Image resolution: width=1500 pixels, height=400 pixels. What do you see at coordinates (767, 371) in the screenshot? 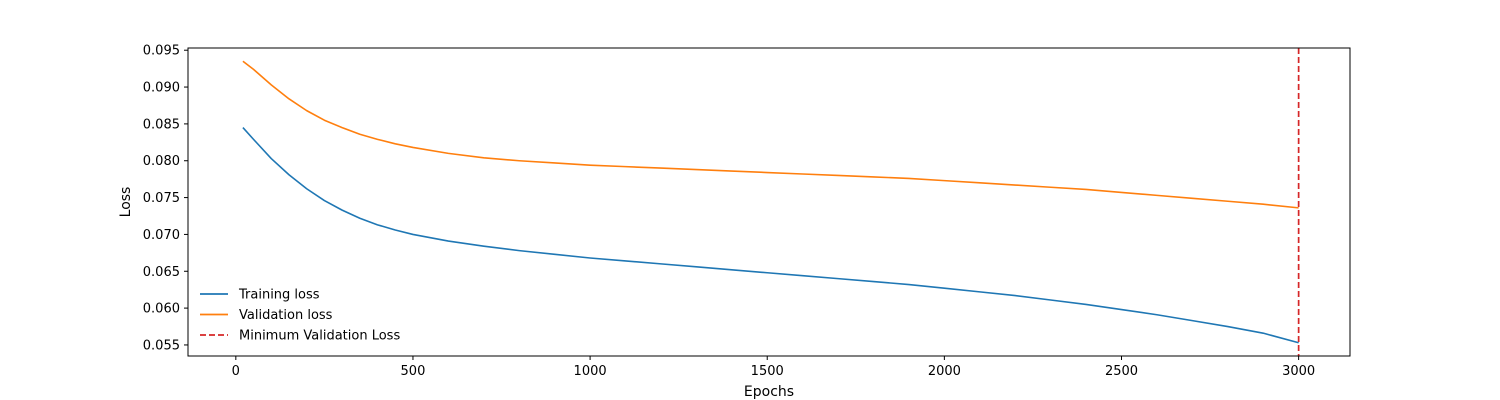
I see `x-tick-label: 1500` at bounding box center [767, 371].